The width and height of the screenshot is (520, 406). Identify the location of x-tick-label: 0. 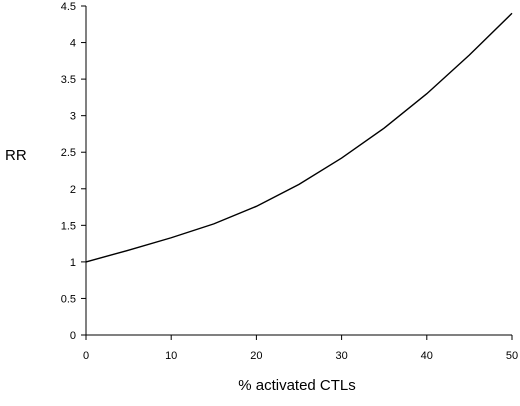
(86, 356).